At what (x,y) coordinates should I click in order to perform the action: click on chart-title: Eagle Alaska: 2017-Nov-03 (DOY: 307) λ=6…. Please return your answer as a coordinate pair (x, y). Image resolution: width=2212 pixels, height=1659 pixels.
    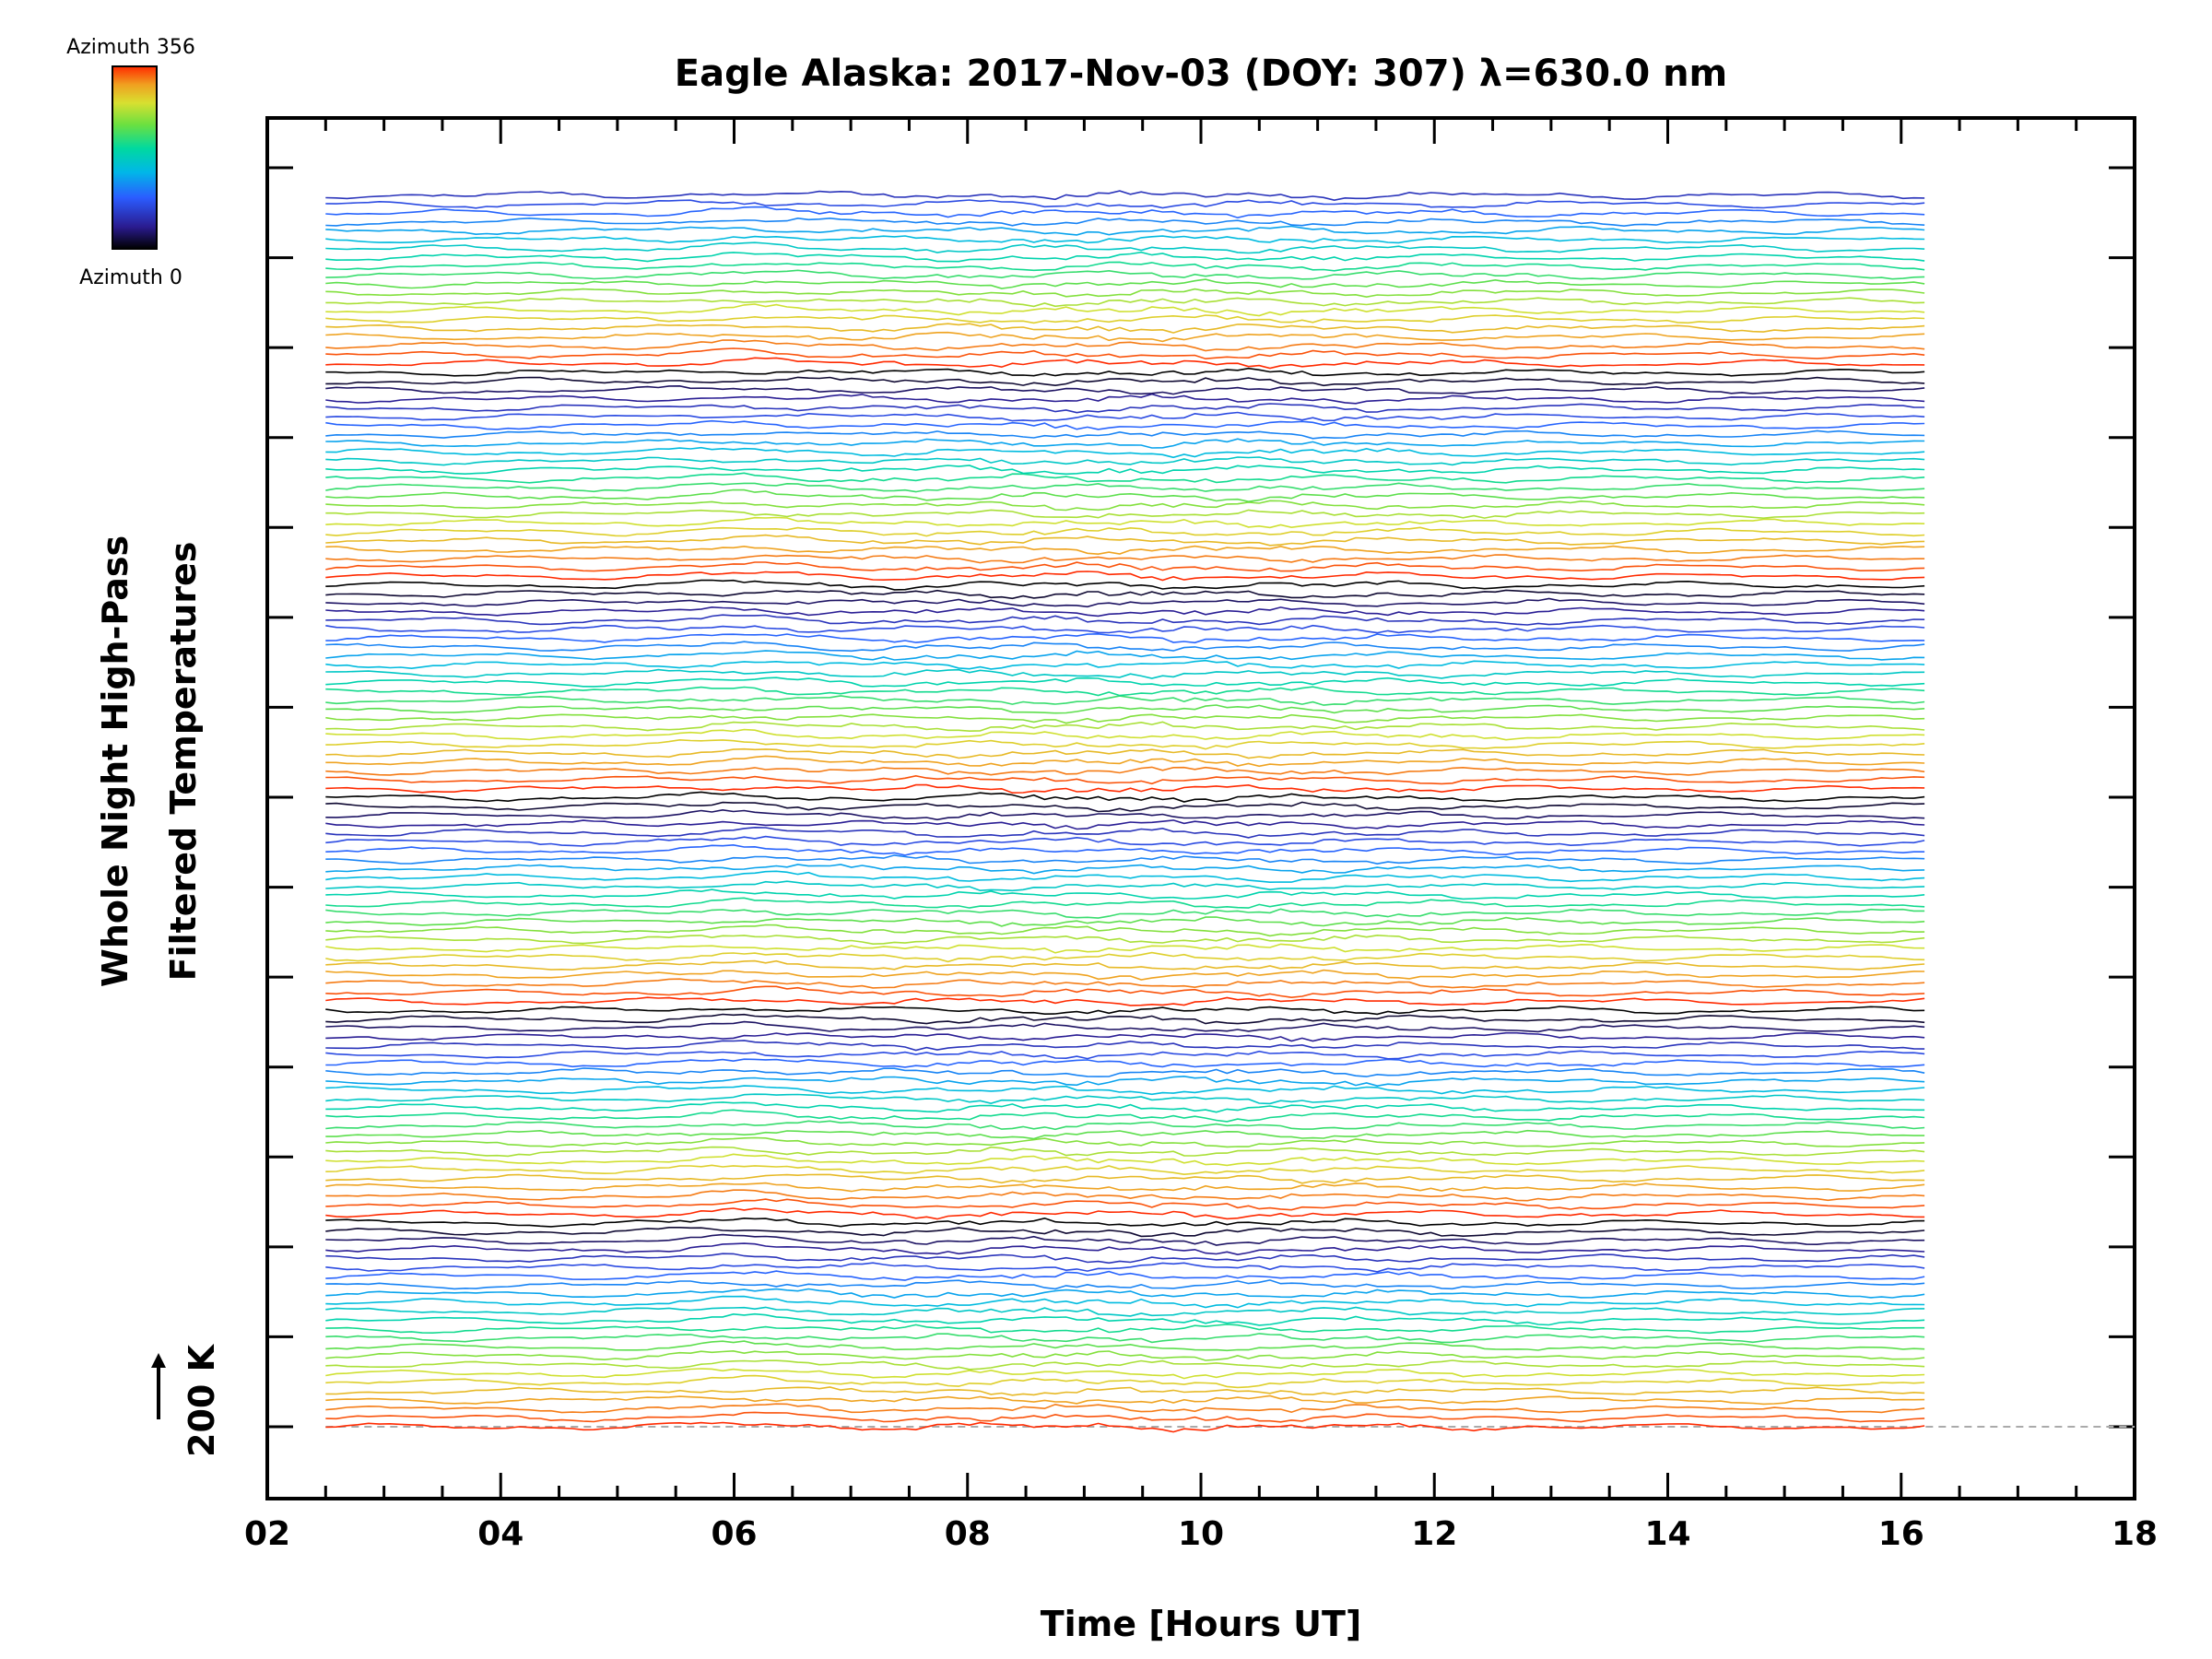
    Looking at the image, I should click on (1201, 74).